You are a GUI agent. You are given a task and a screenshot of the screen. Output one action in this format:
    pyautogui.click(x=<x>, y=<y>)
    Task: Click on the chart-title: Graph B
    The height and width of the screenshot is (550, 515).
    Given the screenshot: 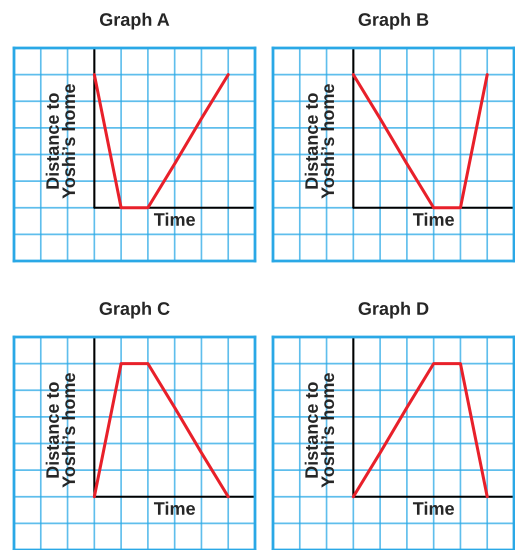 What is the action you would take?
    pyautogui.click(x=393, y=21)
    